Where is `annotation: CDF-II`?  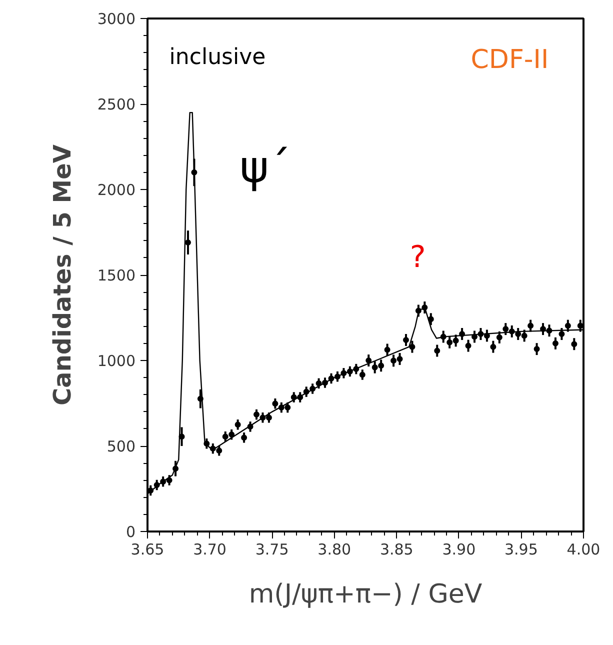
annotation: CDF-II is located at coordinates (509, 59).